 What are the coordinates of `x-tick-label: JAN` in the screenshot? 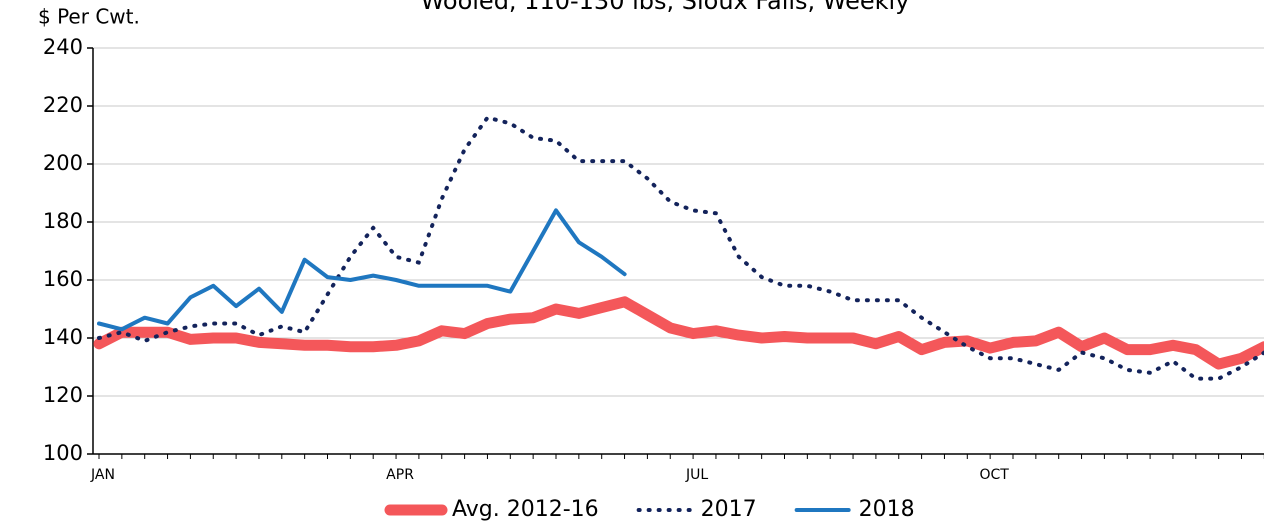 It's located at (102, 475).